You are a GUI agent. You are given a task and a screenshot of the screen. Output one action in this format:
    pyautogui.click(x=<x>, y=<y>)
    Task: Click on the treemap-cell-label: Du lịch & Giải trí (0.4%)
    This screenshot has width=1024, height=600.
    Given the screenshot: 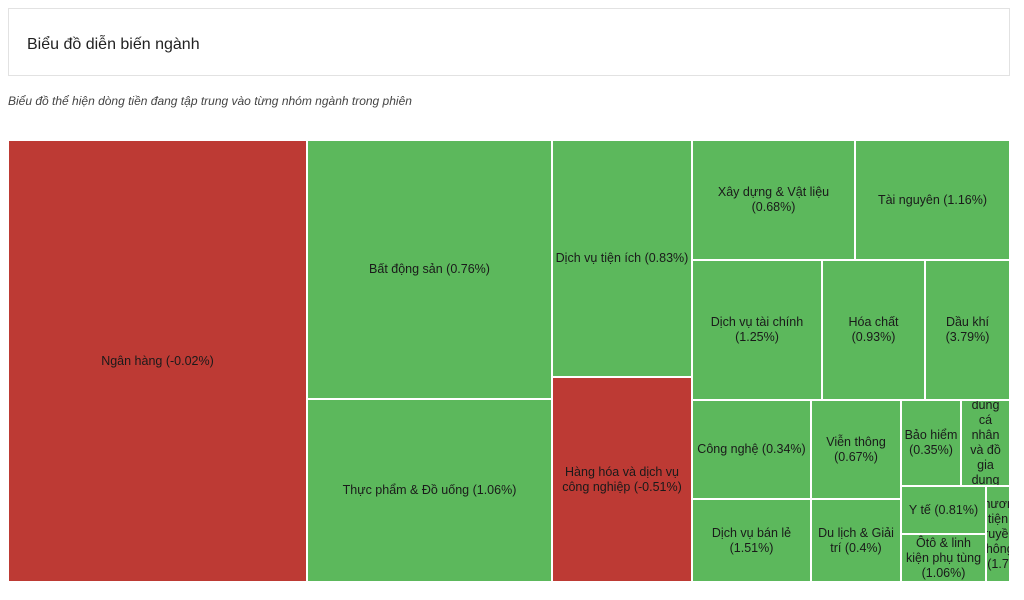 What is the action you would take?
    pyautogui.click(x=856, y=540)
    